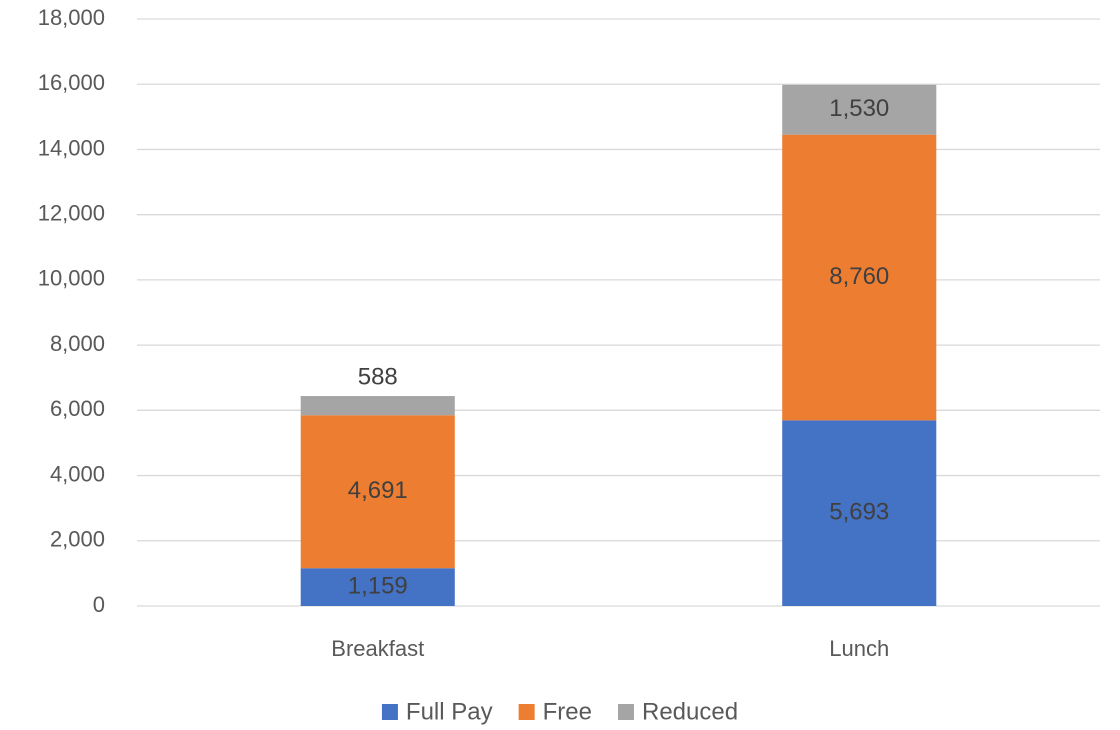 Image resolution: width=1120 pixels, height=730 pixels. Describe the element at coordinates (378, 376) in the screenshot. I see `data-label: 588` at that location.